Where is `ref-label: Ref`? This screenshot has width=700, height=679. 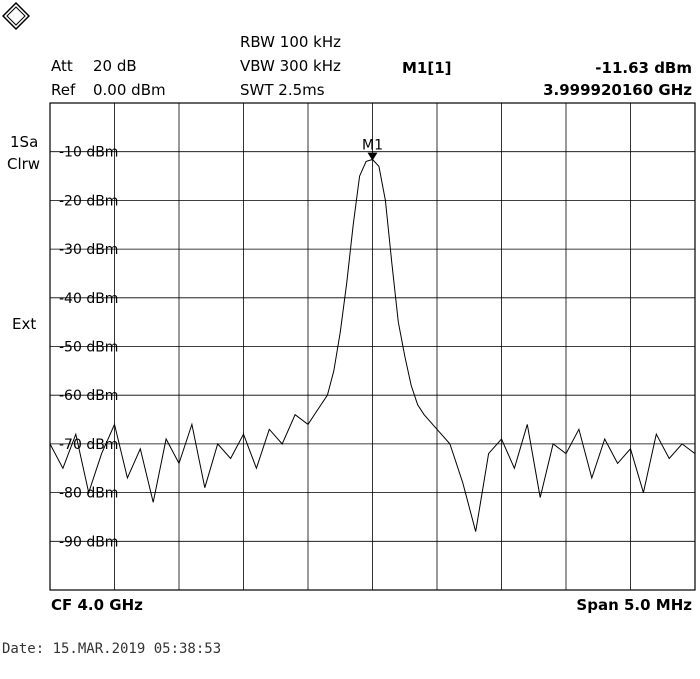
ref-label: Ref is located at coordinates (63, 90).